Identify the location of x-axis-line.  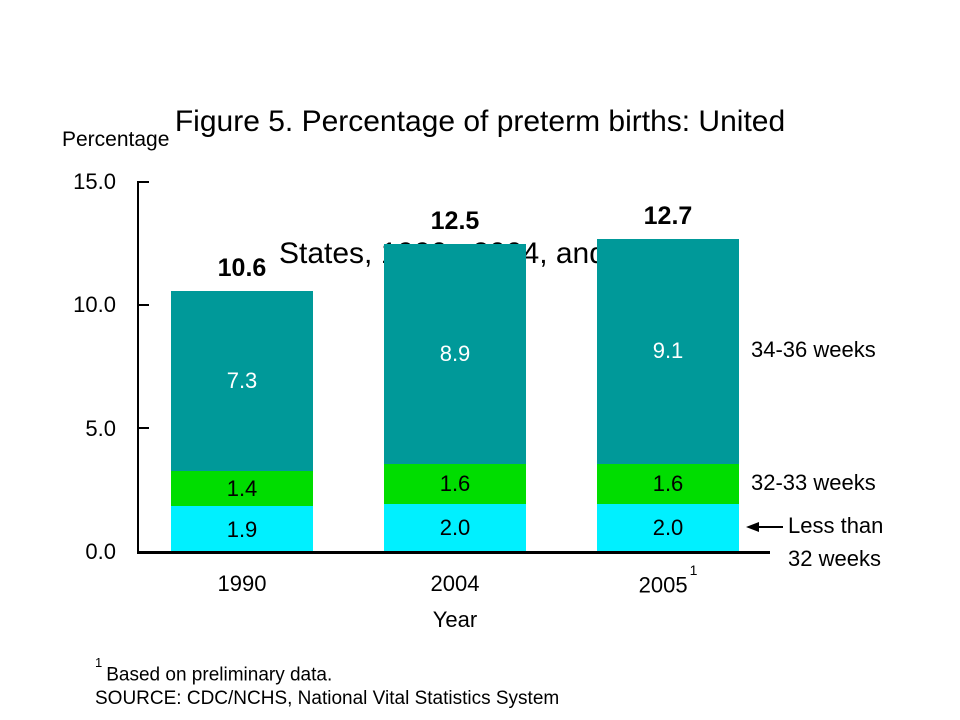
(453, 552).